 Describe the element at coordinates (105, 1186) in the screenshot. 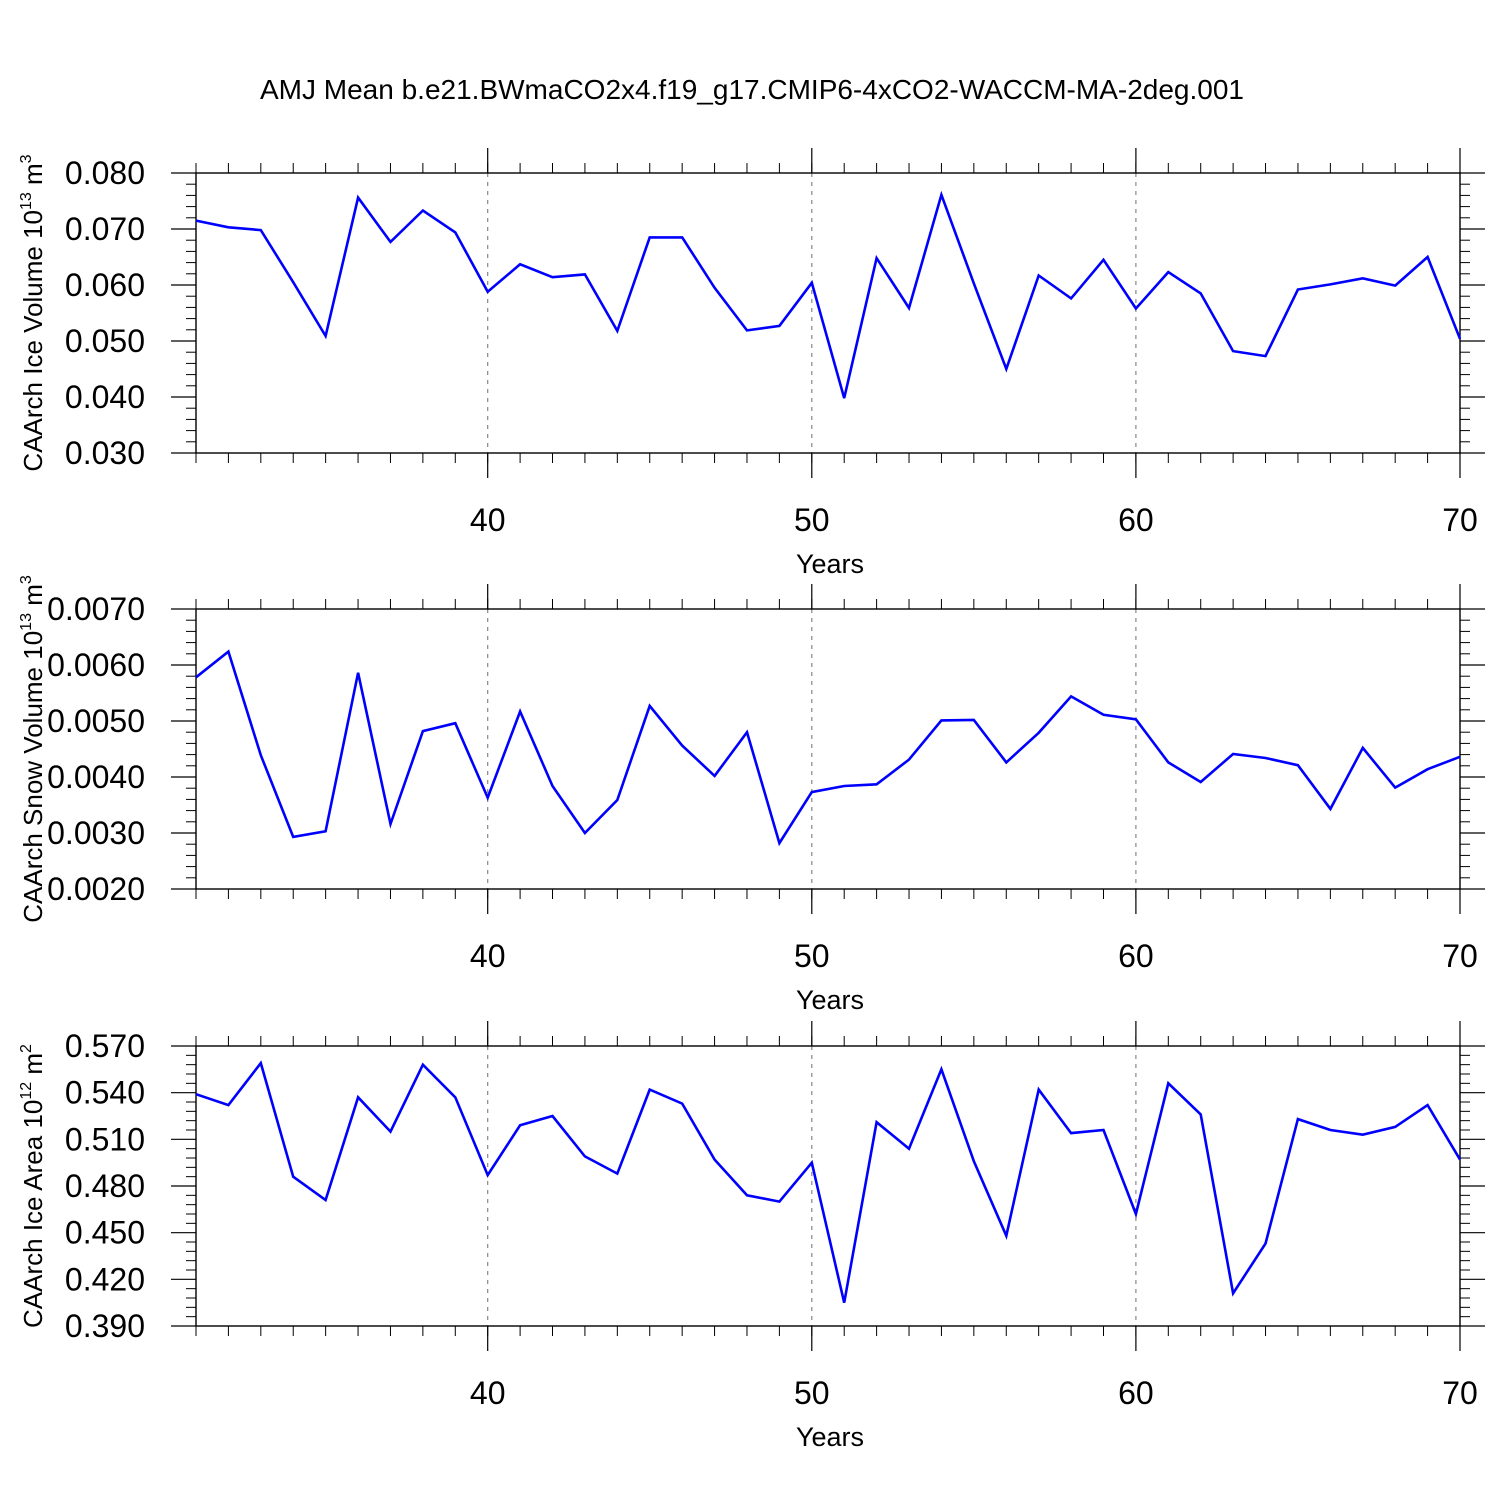

I see `y-tick-label: 0.480` at that location.